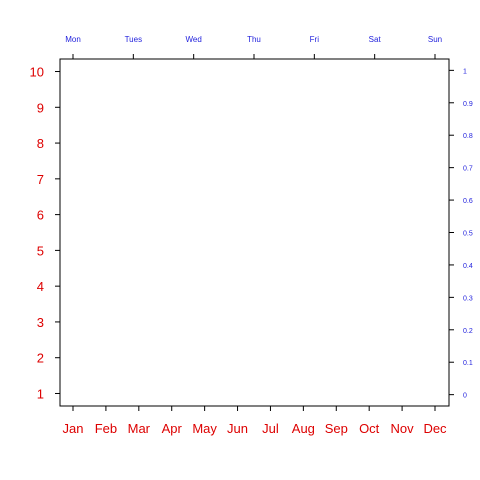  What do you see at coordinates (468, 331) in the screenshot?
I see `right-tick-label: 0.2` at bounding box center [468, 331].